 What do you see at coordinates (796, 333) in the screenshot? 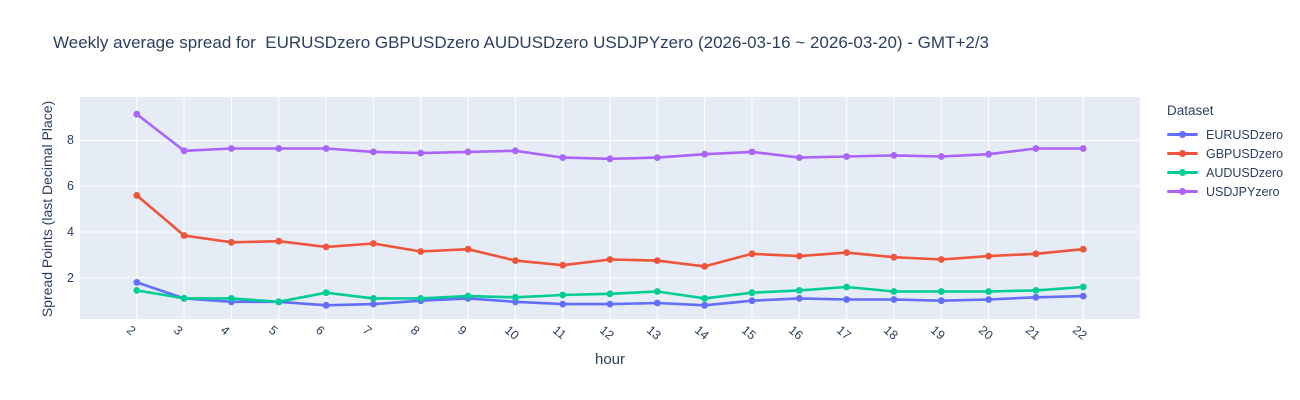
I see `x-tick-label: 16` at bounding box center [796, 333].